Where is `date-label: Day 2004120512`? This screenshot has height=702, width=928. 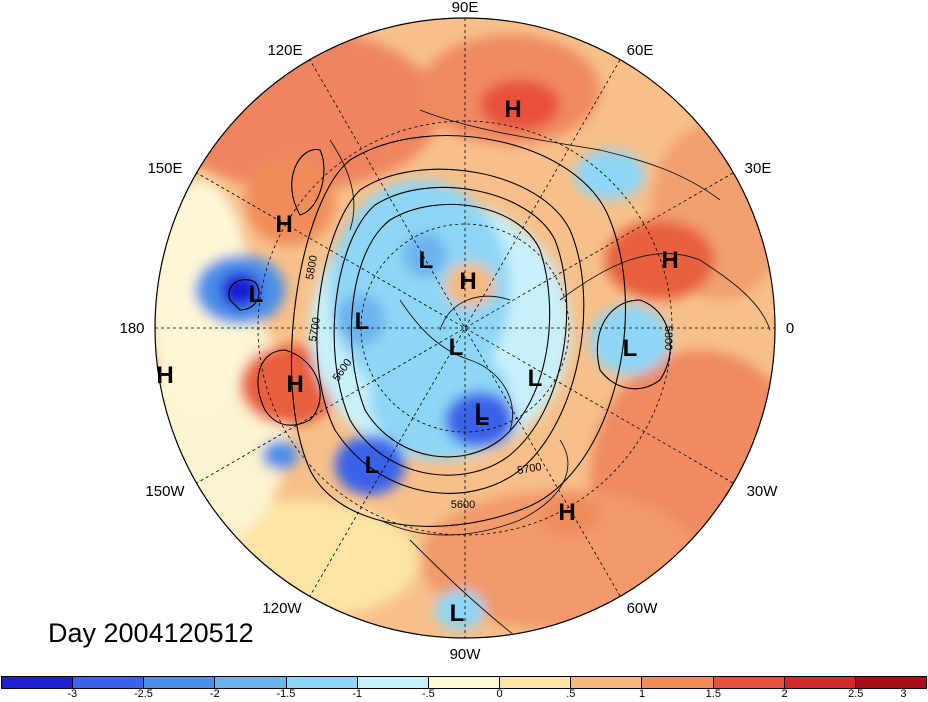
date-label: Day 2004120512 is located at coordinates (151, 633).